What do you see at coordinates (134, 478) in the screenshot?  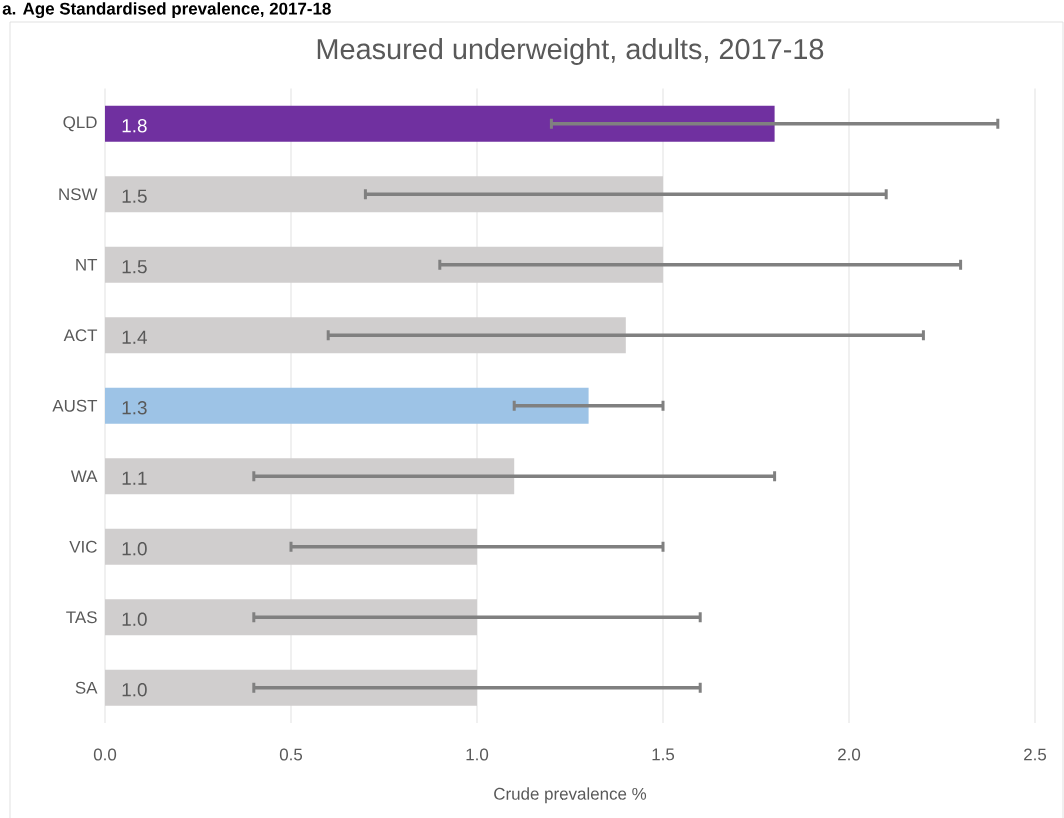 I see `data-label: 1.1` at bounding box center [134, 478].